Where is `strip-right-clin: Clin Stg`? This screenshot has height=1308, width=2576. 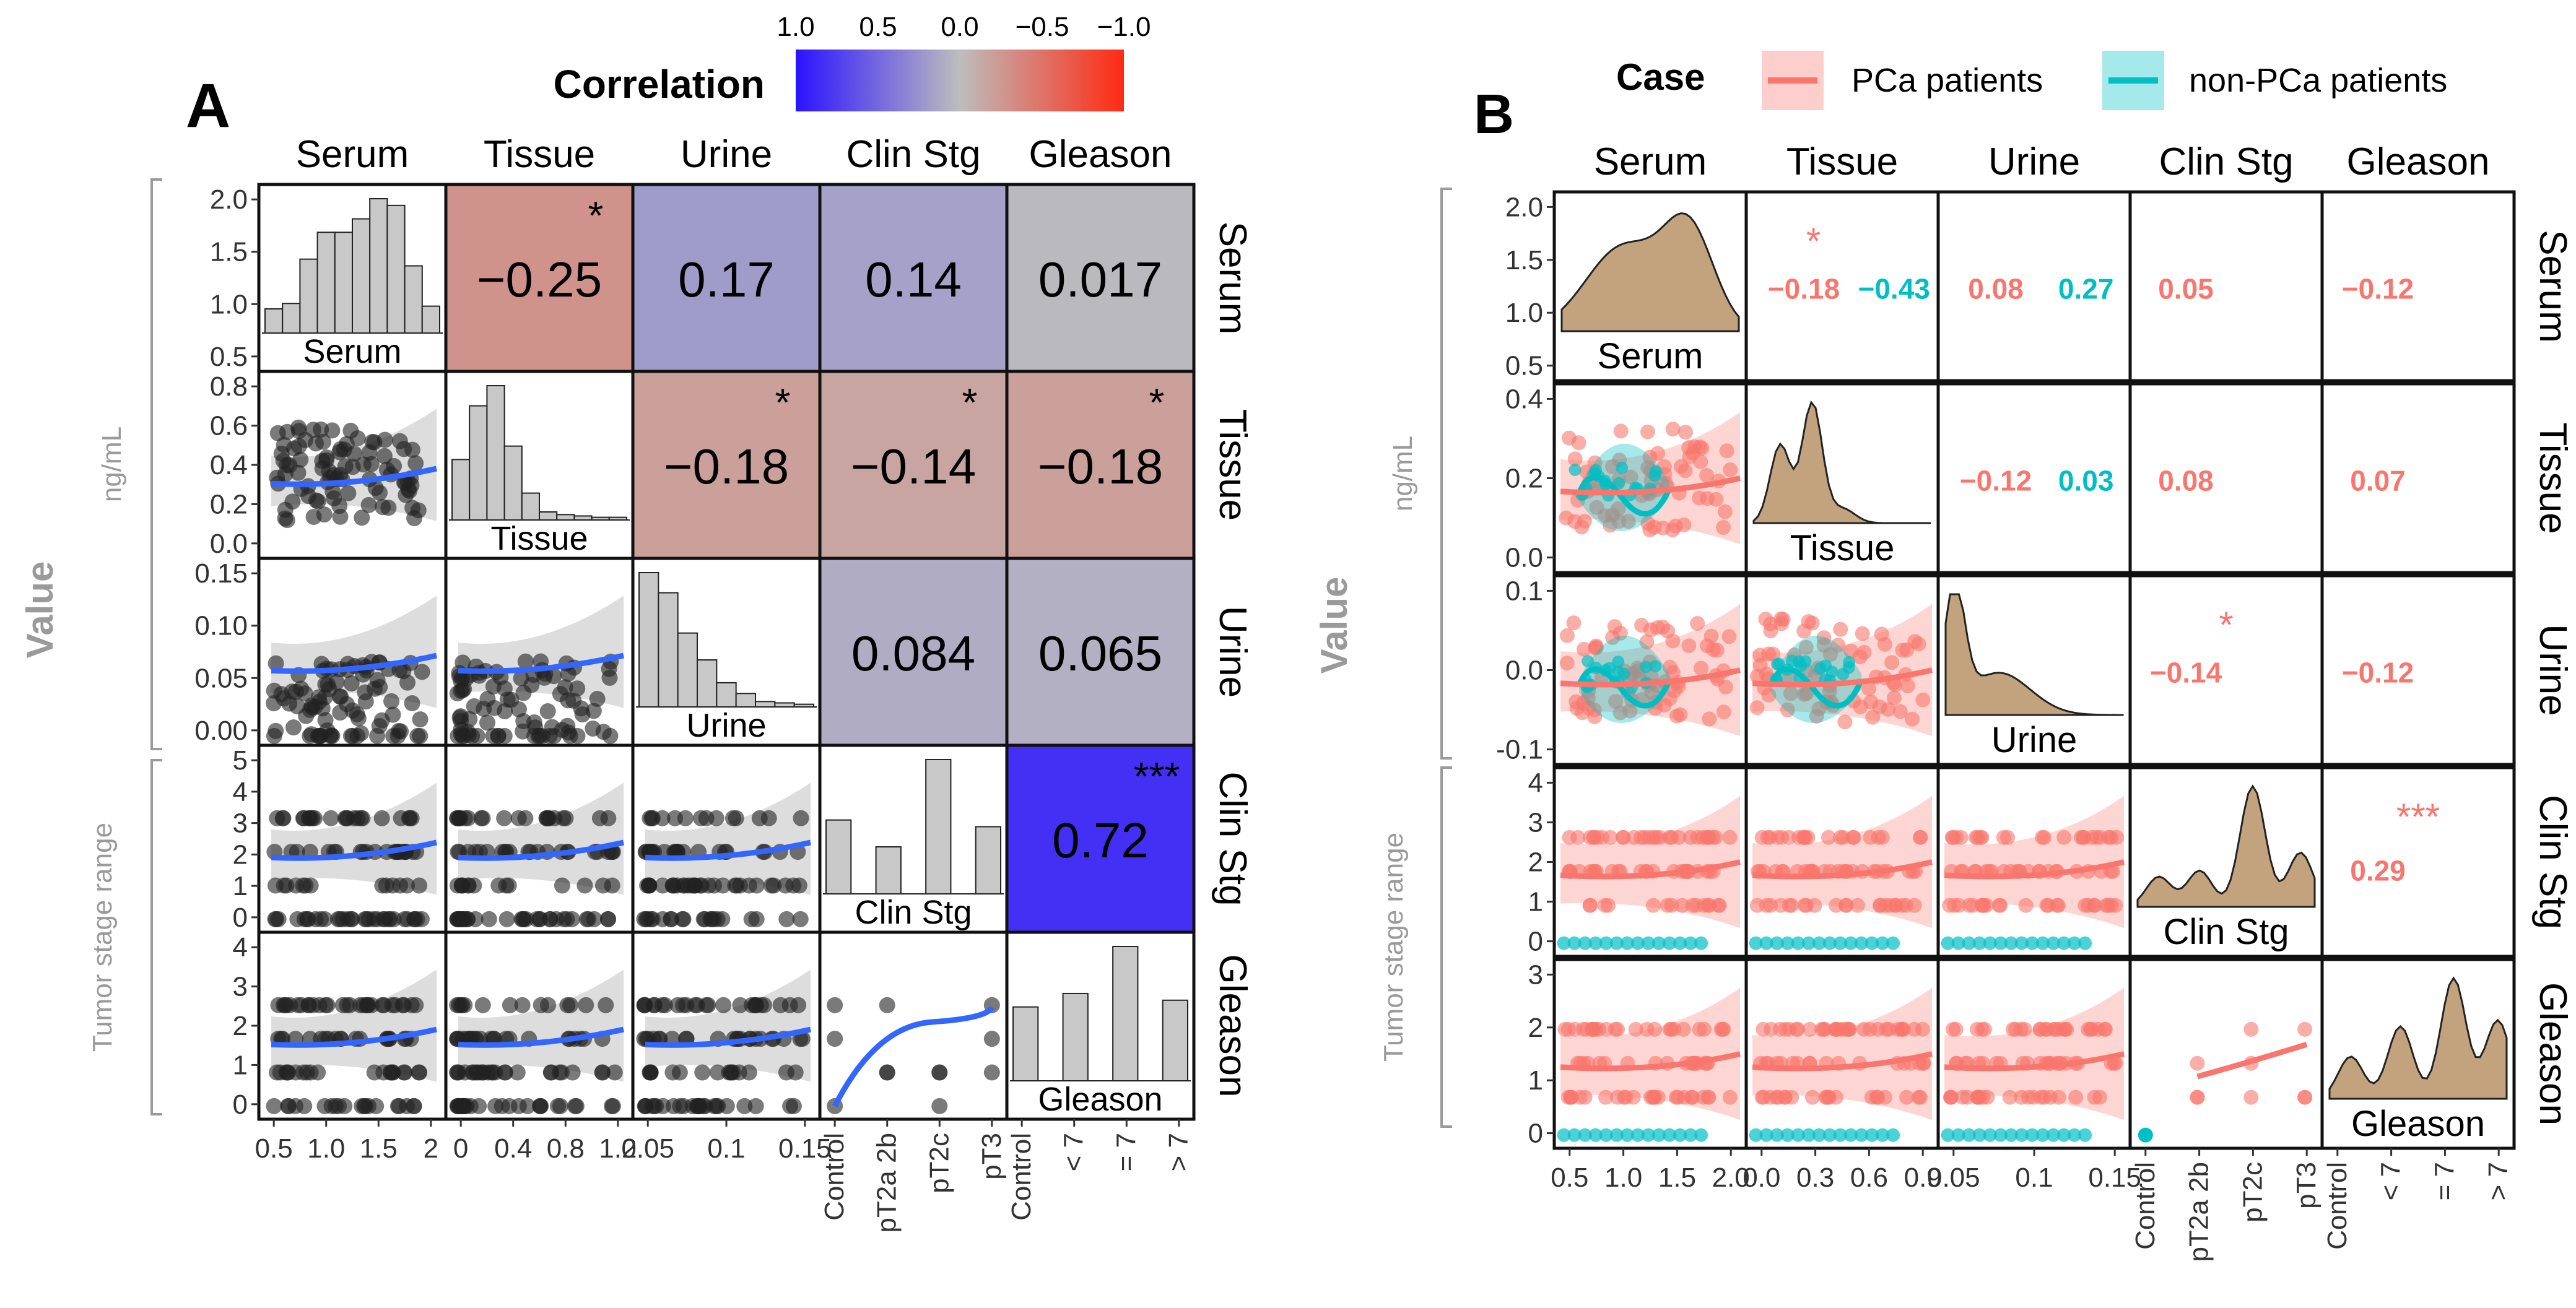
strip-right-clin: Clin Stg is located at coordinates (1232, 838).